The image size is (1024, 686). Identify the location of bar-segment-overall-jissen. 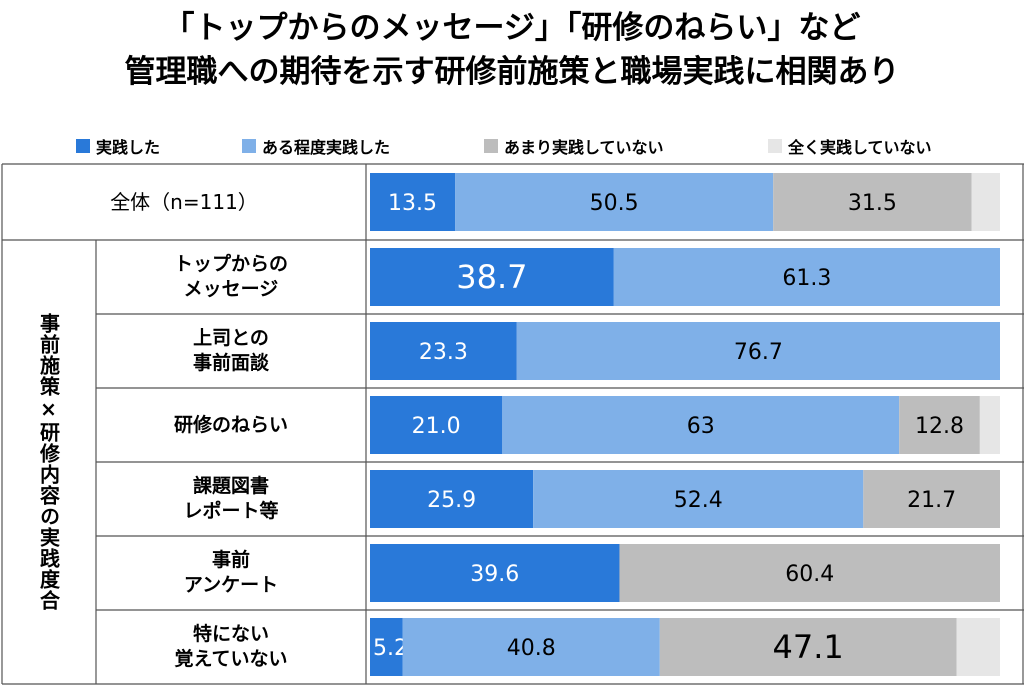
(413, 202).